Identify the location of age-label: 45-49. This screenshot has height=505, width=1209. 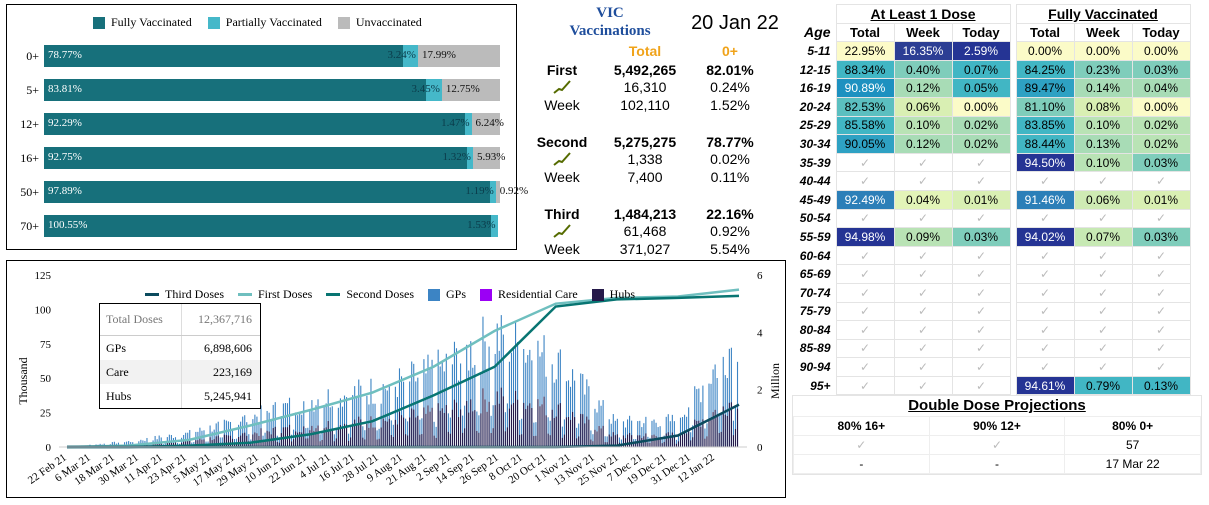
(815, 199).